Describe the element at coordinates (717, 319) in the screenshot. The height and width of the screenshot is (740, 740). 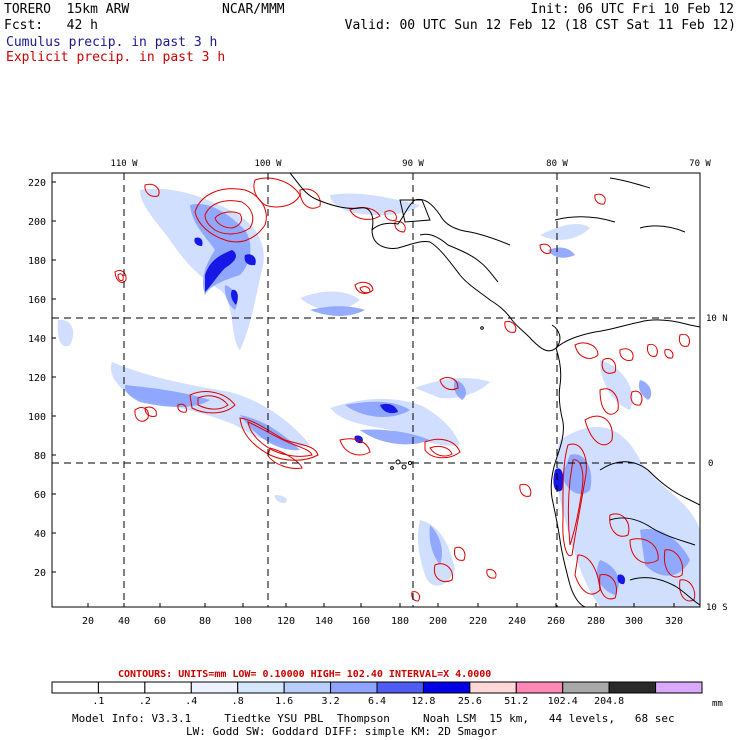
I see `lat-label: 10 N` at that location.